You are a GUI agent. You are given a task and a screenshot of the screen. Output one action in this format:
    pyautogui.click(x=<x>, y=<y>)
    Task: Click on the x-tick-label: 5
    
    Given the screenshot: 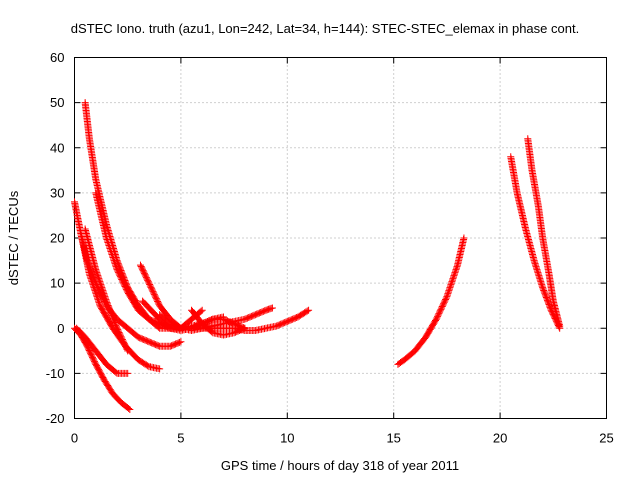 What is the action you would take?
    pyautogui.click(x=180, y=438)
    